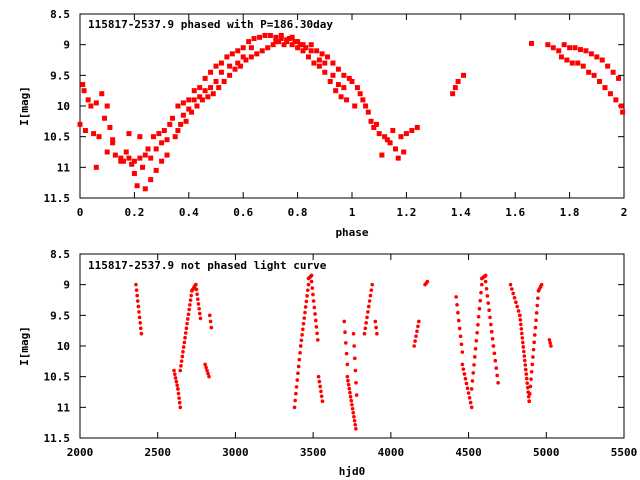 The image size is (640, 480). I want to click on phased-y-tick-label: 9.5, so click(60, 75).